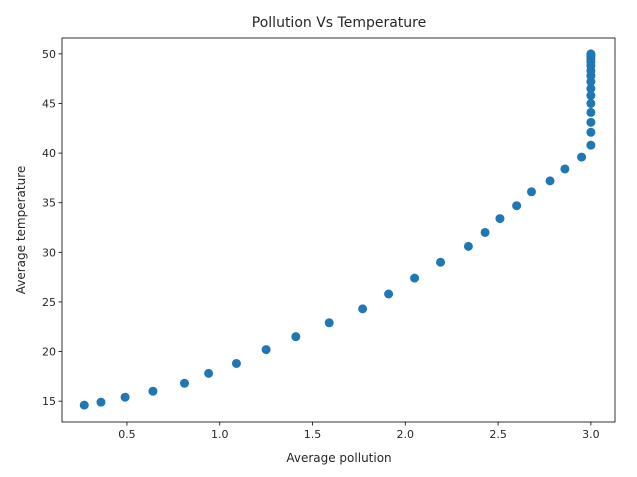 This screenshot has width=637, height=477. I want to click on y-tick-label: 25, so click(49, 302).